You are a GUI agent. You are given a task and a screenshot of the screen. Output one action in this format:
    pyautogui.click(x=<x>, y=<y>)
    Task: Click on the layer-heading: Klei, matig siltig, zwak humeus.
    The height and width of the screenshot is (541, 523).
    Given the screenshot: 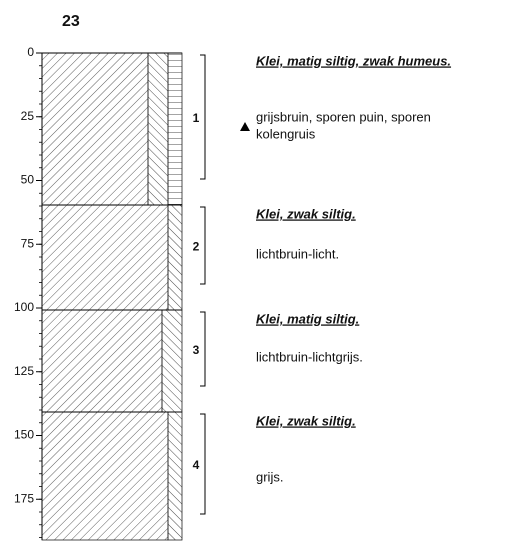 What is the action you would take?
    pyautogui.click(x=353, y=60)
    